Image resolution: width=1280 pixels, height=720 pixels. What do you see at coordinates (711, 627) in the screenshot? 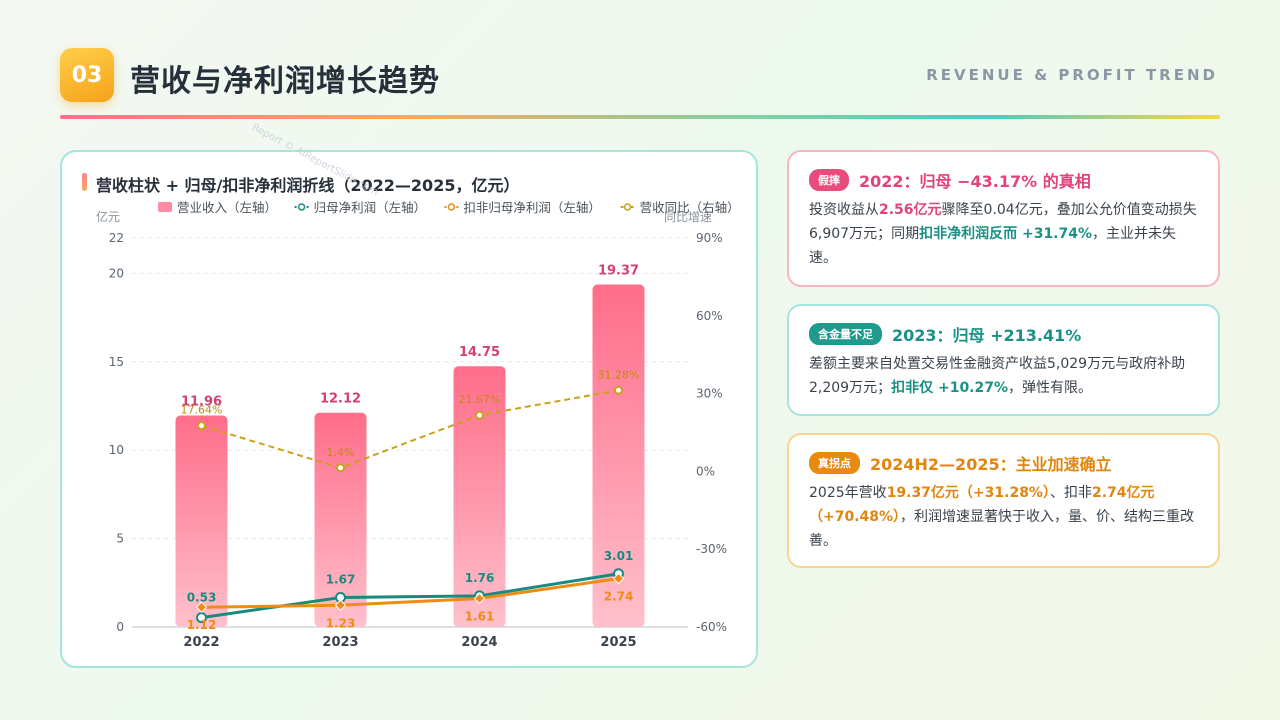
I see `right-axis-tick-label: -60%` at bounding box center [711, 627].